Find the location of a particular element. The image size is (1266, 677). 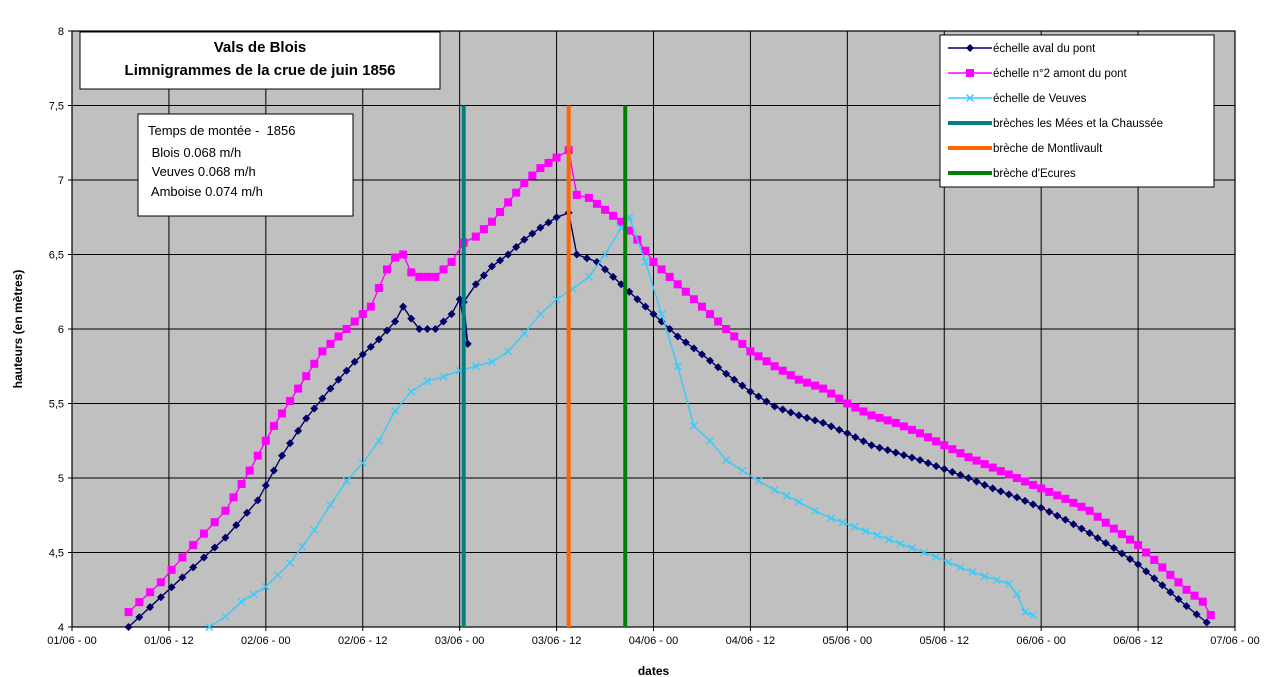

x-tick-label: 05/06 - 12 is located at coordinates (944, 641).